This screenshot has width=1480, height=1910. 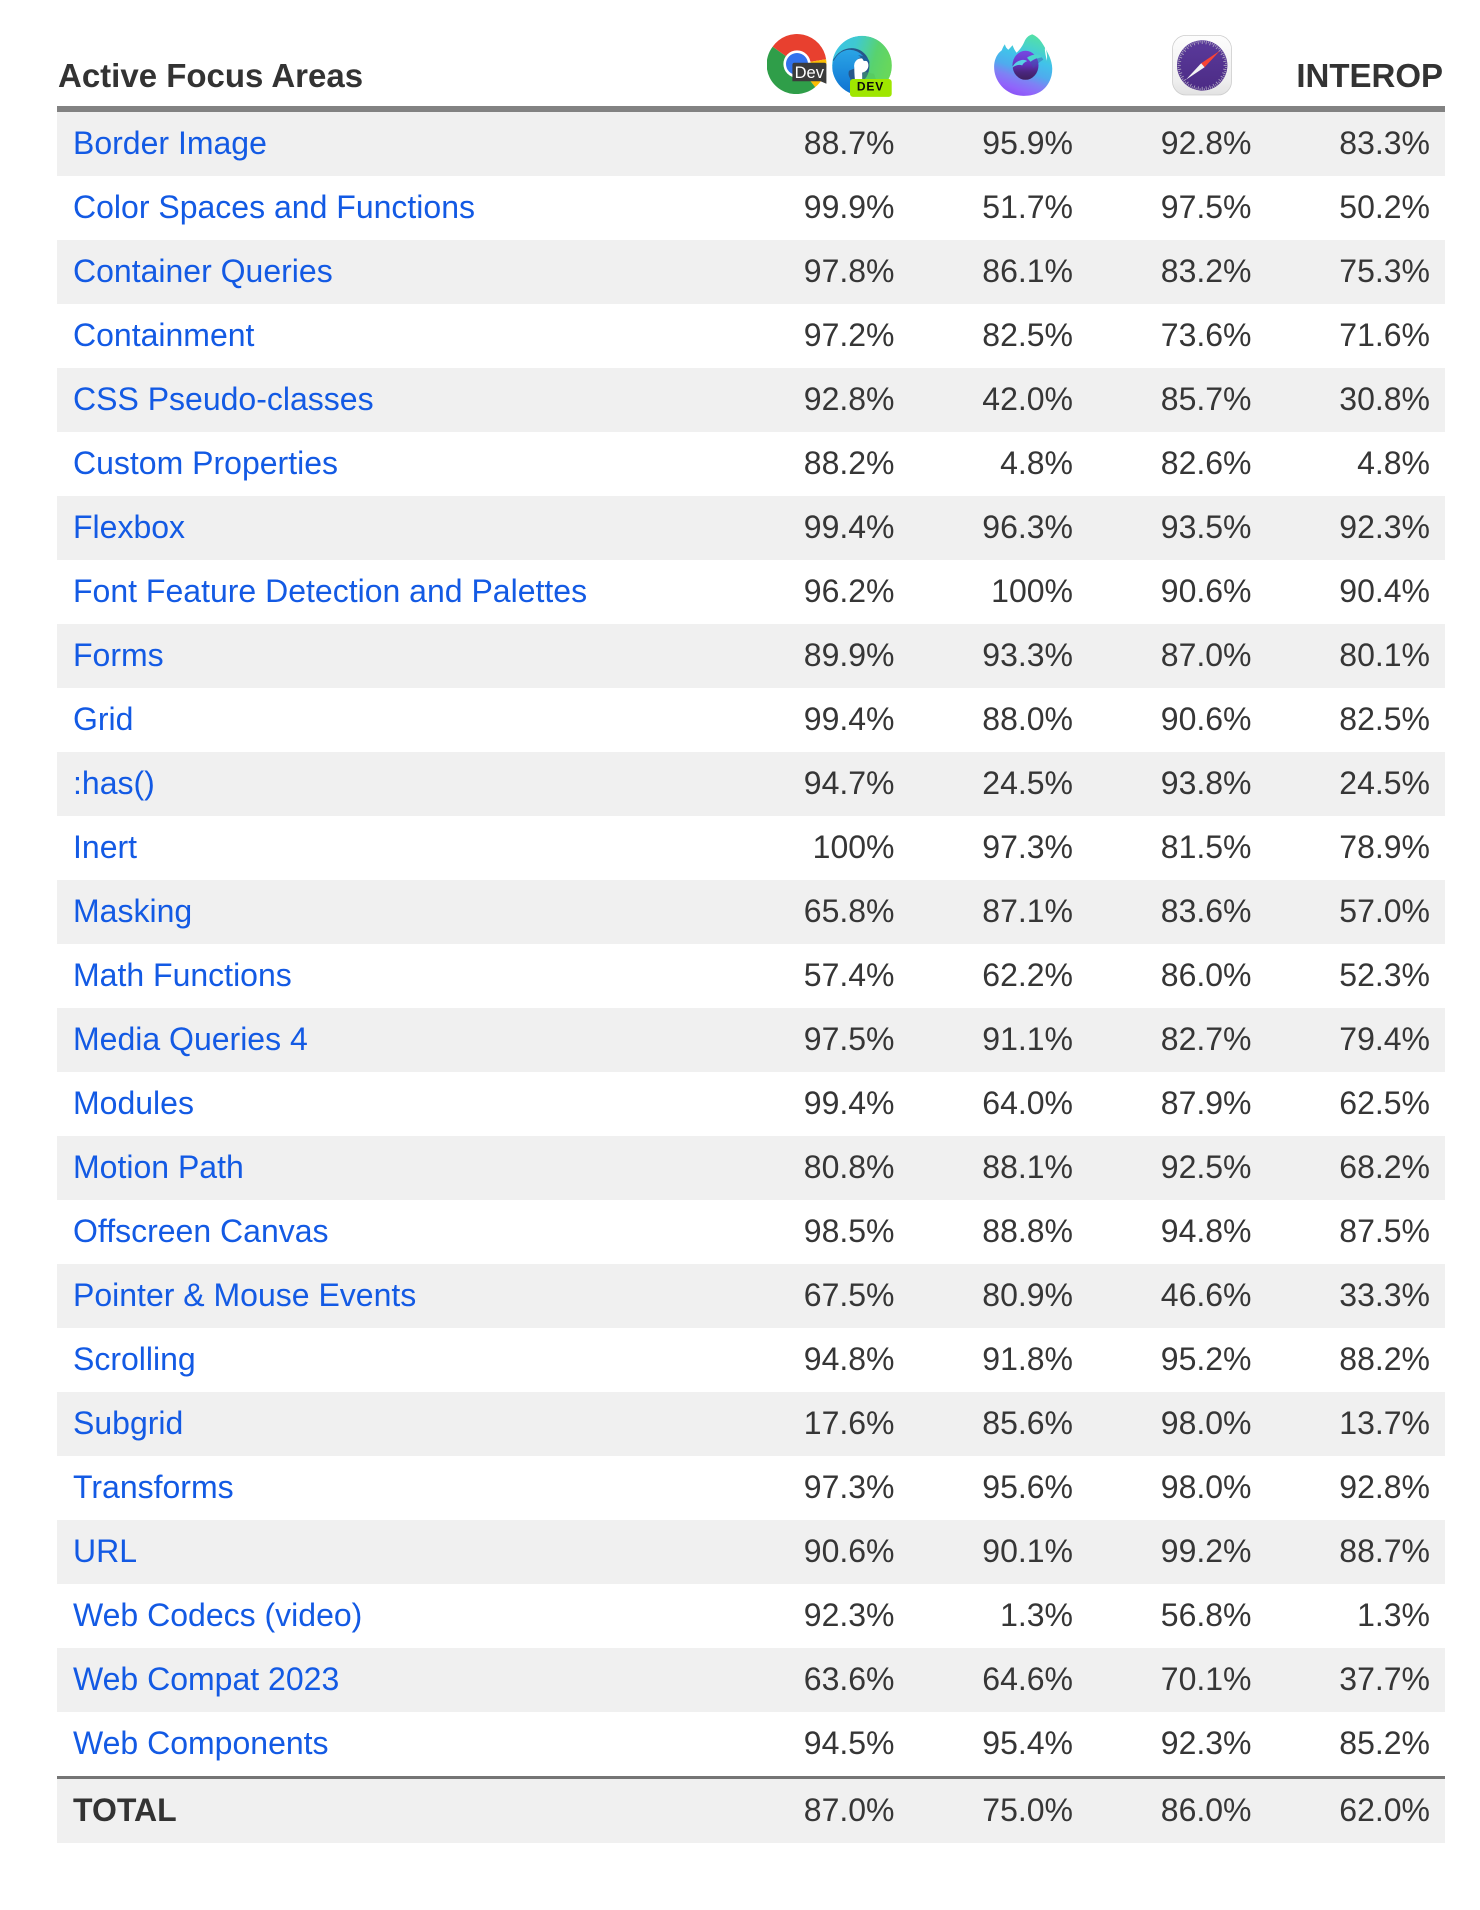 I want to click on svg-text: Dev, so click(x=810, y=73).